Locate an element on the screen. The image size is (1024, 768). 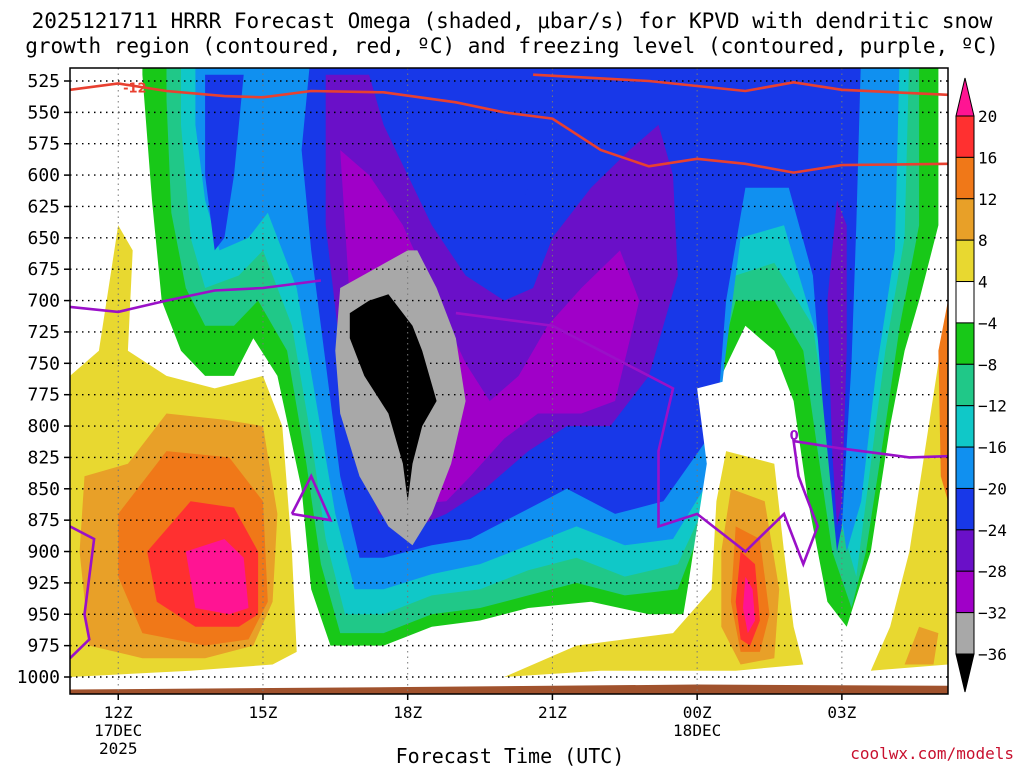
colorbar-label-11: −28 is located at coordinates (992, 571).